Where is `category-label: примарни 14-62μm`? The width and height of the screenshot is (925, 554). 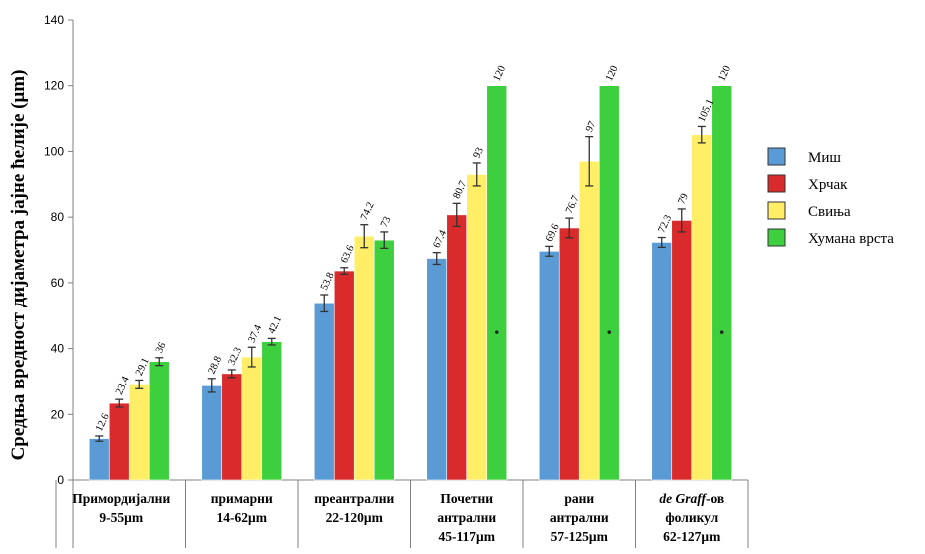
category-label: примарни 14-62μm is located at coordinates (242, 508).